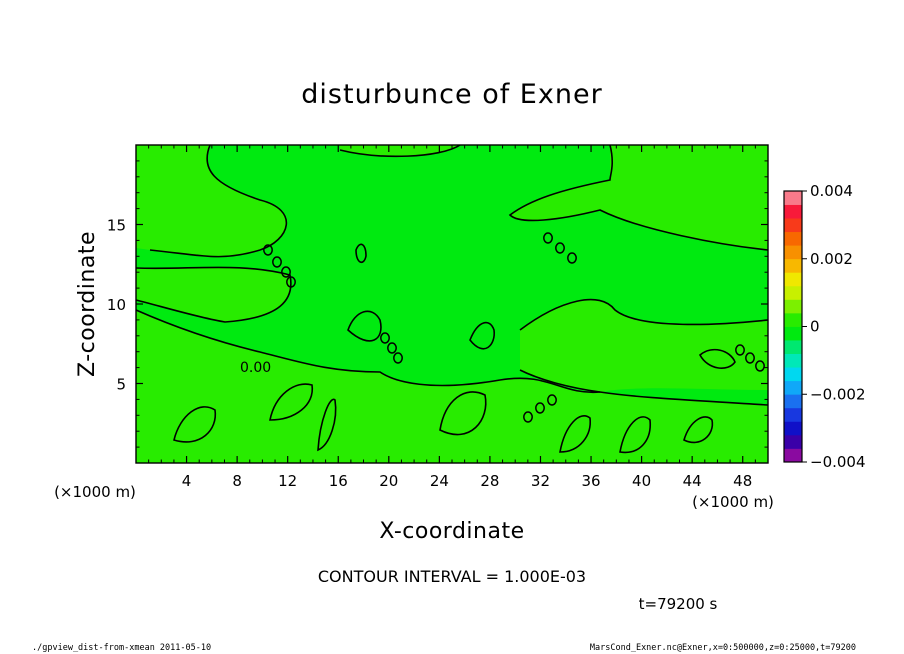  I want to click on colorbar-tick-label: −0.004, so click(838, 462).